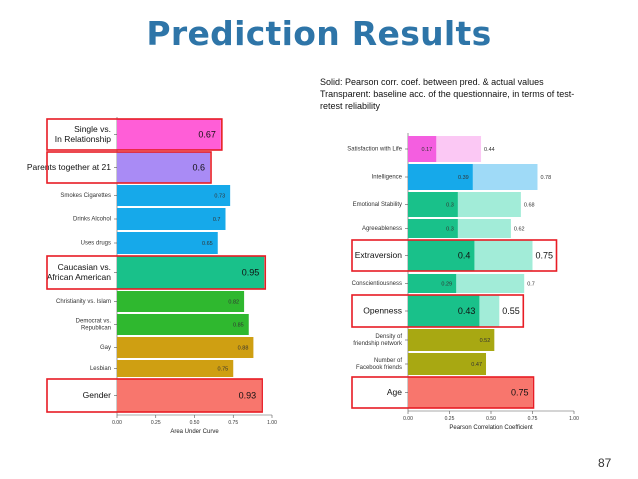 This screenshot has width=638, height=479. What do you see at coordinates (105, 348) in the screenshot?
I see `auc-category-label: Gay` at bounding box center [105, 348].